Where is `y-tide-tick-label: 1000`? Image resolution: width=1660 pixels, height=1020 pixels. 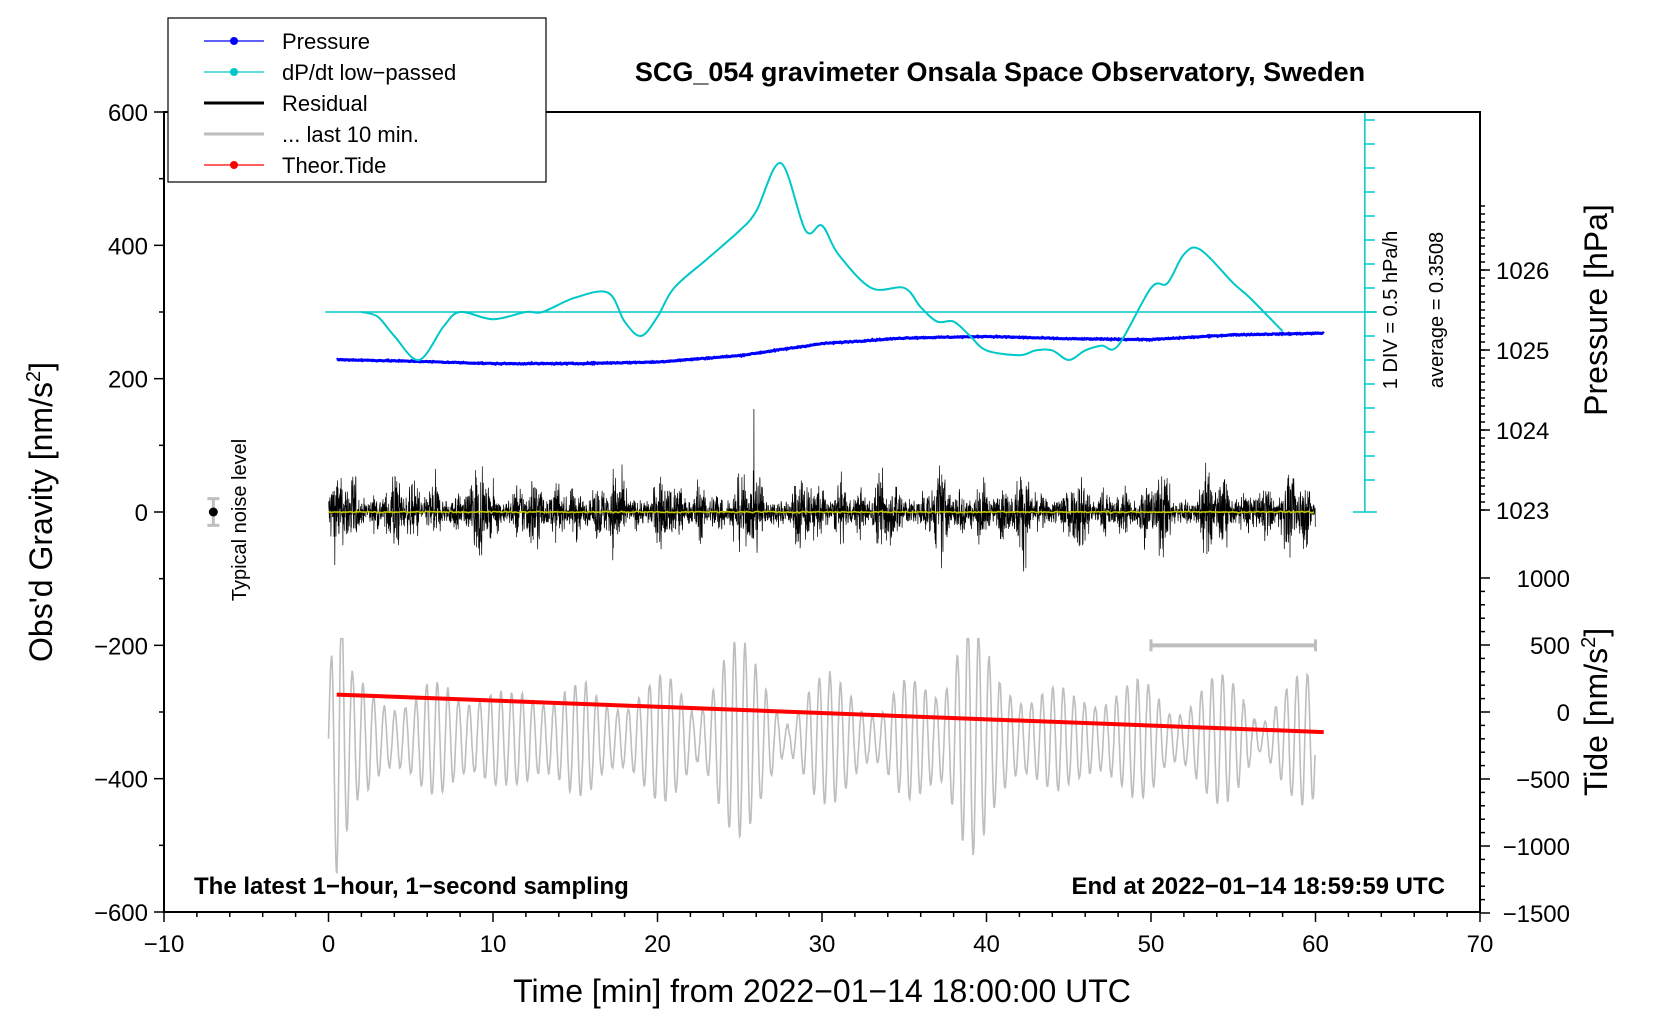
y-tide-tick-label: 1000 is located at coordinates (1543, 579).